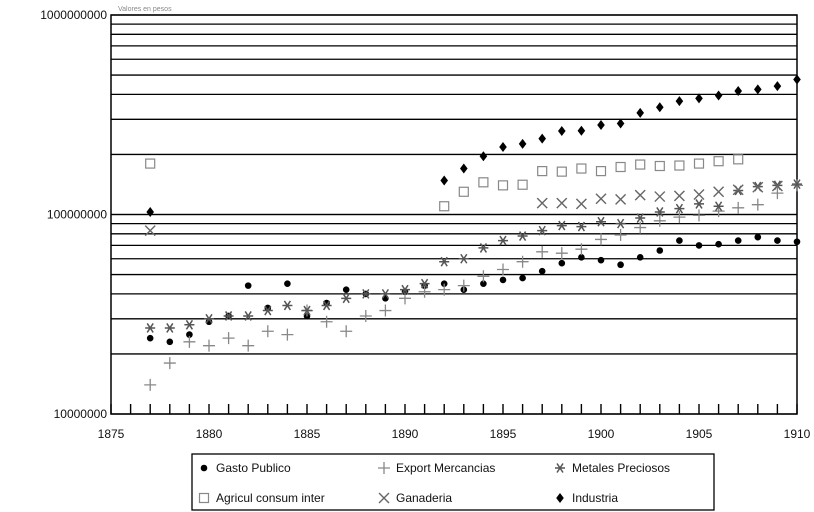 The image size is (814, 512). I want to click on series-square, so click(444, 183).